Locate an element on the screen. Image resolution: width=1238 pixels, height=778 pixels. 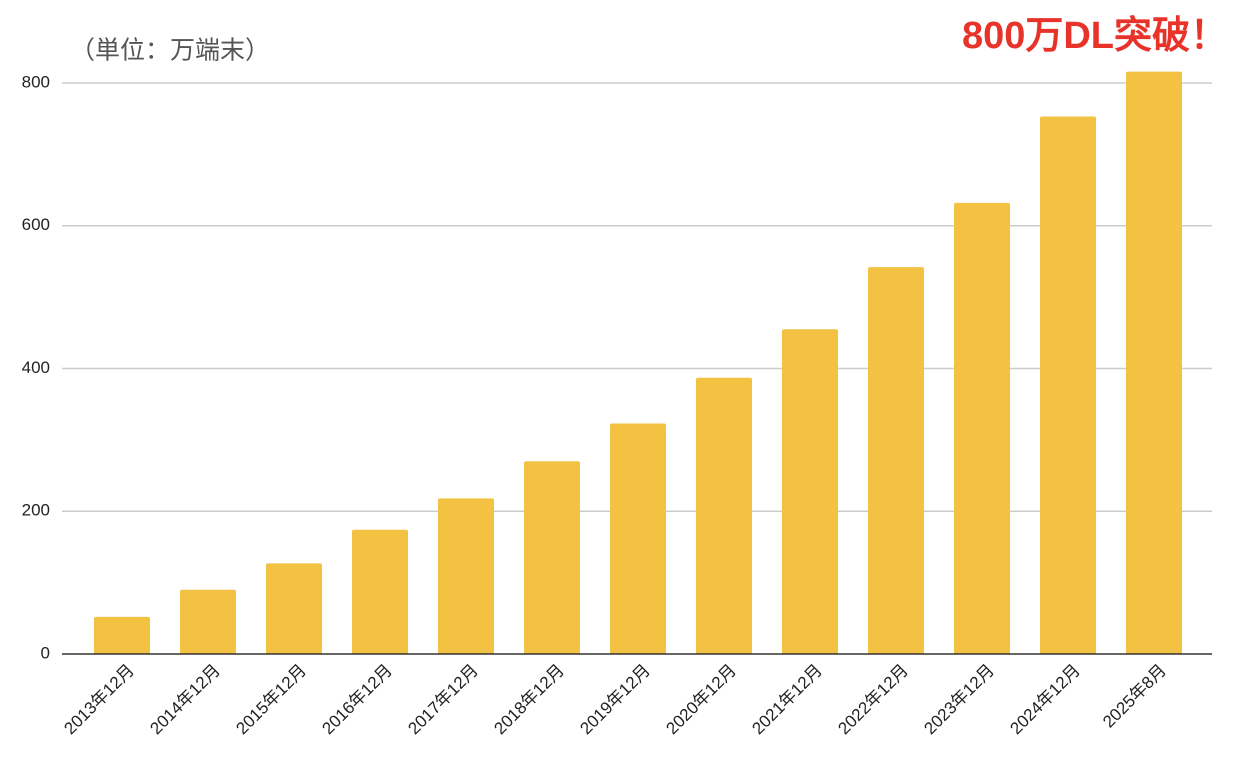
x-tick-label: 2013年12月 is located at coordinates (99, 700).